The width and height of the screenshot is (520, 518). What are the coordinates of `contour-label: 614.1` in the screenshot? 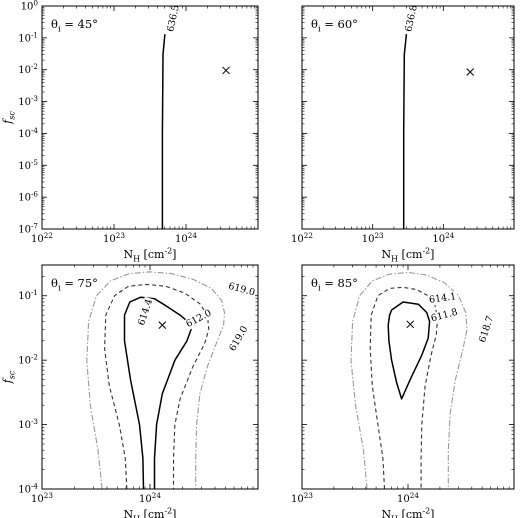 It's located at (442, 298).